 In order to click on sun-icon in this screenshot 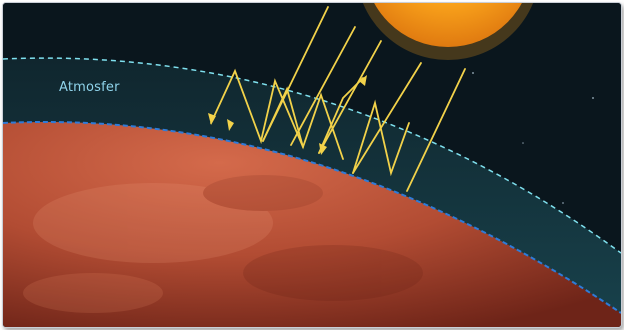, I will do `click(448, 31)`.